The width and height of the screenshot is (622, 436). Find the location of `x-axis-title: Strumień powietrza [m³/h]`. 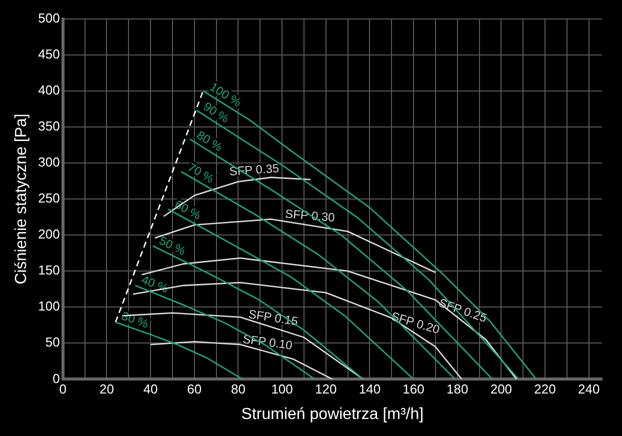

x-axis-title: Strumień powietrza [m³/h] is located at coordinates (332, 414).